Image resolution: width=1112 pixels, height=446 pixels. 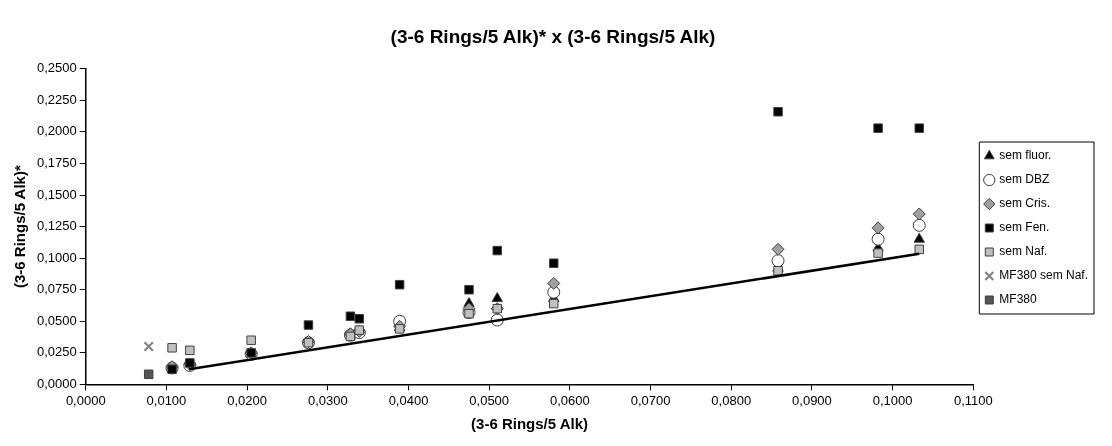 What do you see at coordinates (1024, 227) in the screenshot?
I see `legend-label: sem Fen.` at bounding box center [1024, 227].